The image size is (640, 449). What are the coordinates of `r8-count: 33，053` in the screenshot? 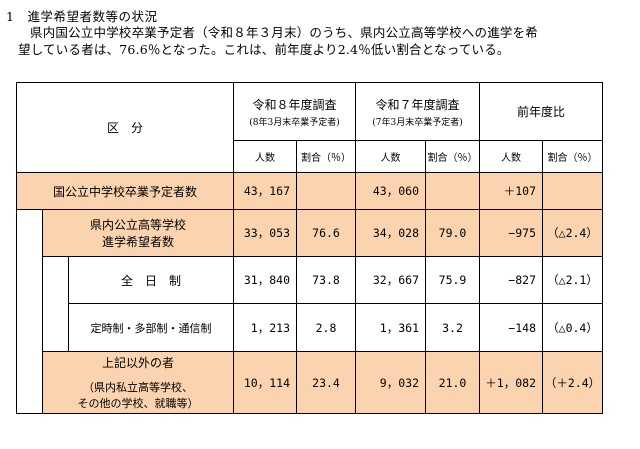 It's located at (265, 233).